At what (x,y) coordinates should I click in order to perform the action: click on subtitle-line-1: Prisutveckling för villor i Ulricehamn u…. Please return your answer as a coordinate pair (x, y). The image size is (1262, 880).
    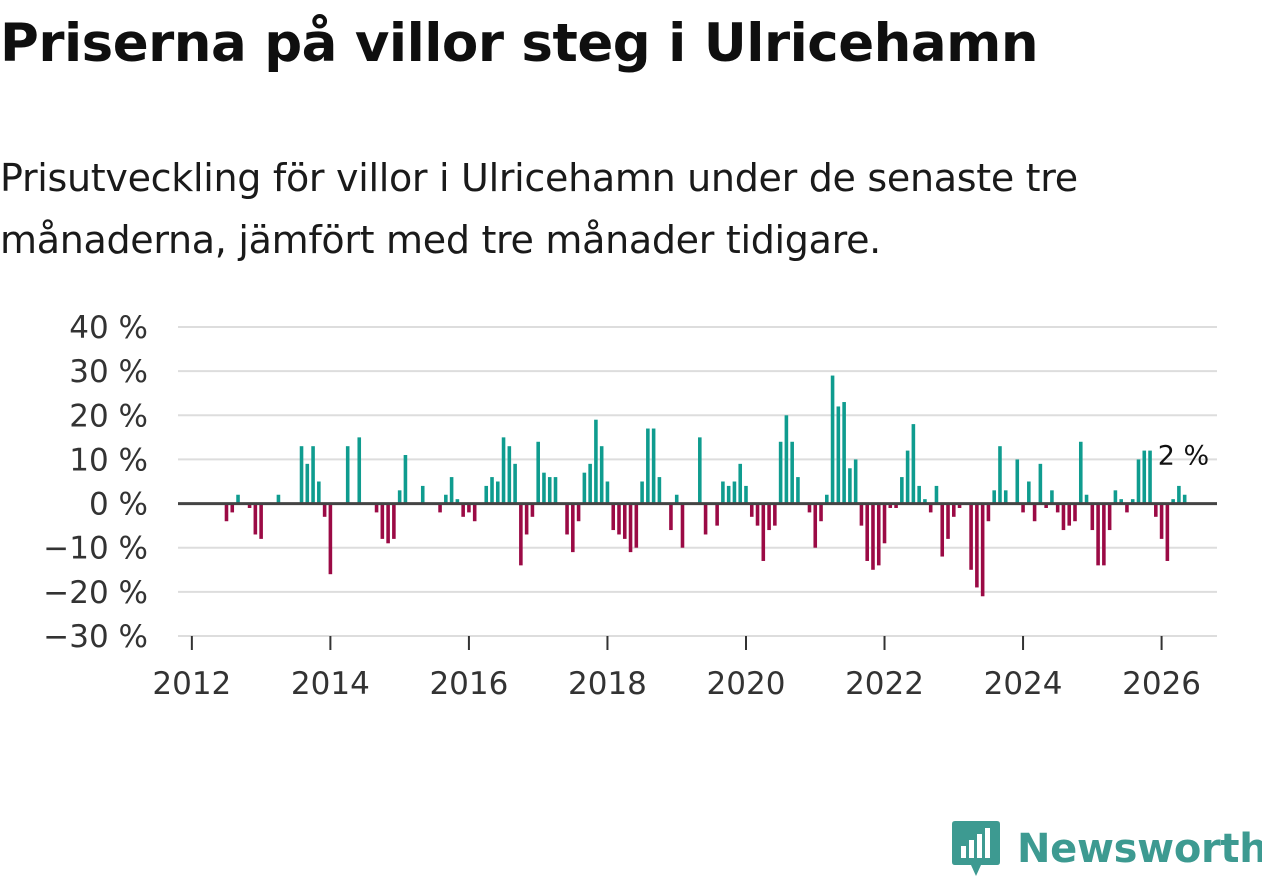
    Looking at the image, I should click on (539, 178).